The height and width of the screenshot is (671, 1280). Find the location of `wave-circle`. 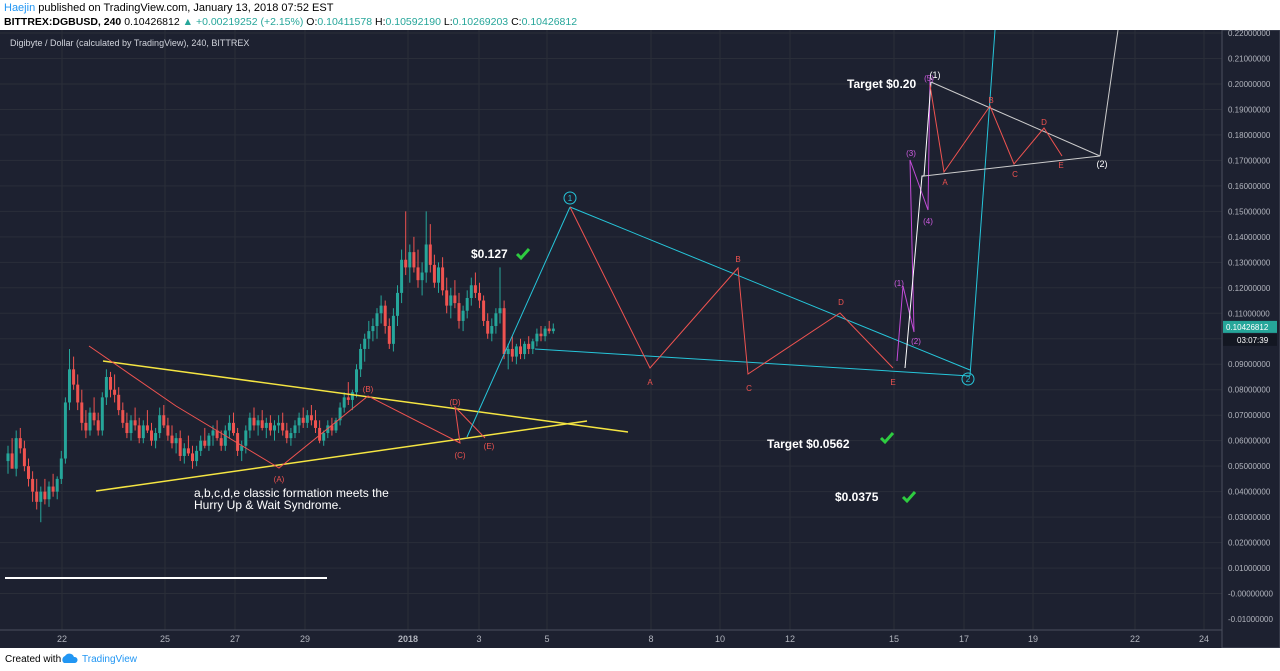

wave-circle is located at coordinates (968, 379).